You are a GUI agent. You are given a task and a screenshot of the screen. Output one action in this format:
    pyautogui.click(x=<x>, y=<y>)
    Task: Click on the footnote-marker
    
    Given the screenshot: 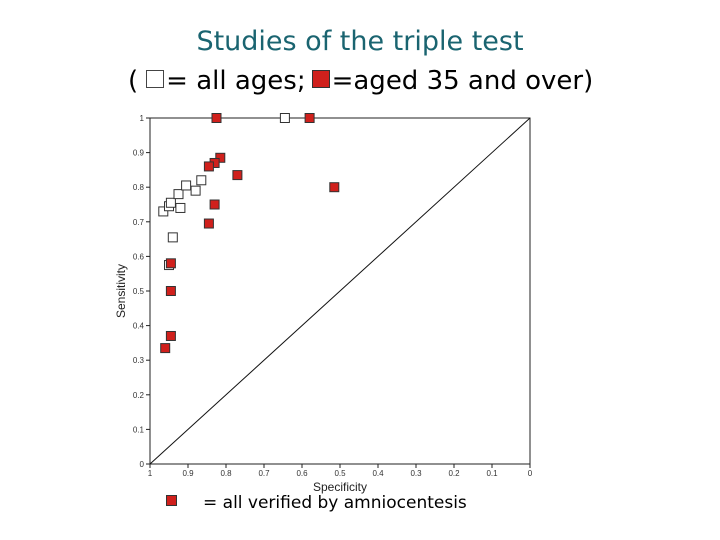 What is the action you would take?
    pyautogui.click(x=171, y=500)
    